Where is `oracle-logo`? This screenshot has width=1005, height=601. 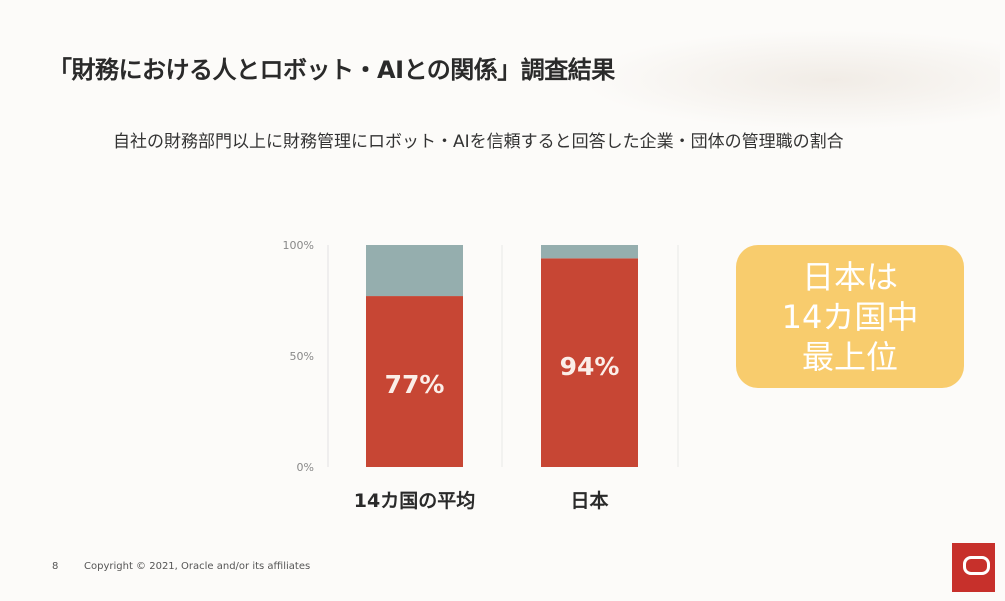 oracle-logo is located at coordinates (973, 567).